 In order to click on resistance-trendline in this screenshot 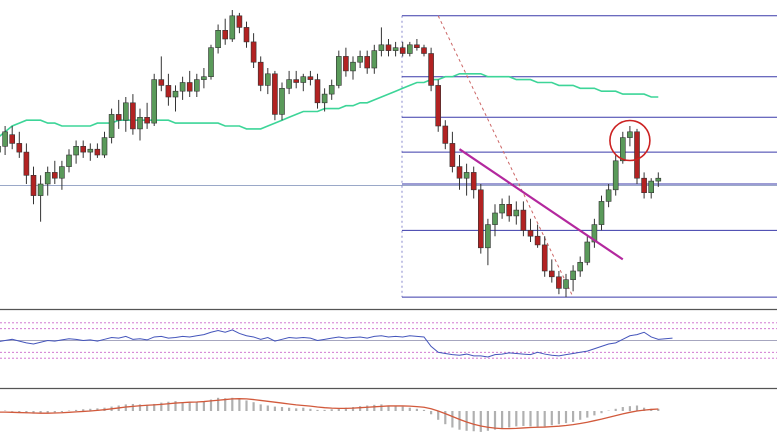, I will do `click(541, 204)`.